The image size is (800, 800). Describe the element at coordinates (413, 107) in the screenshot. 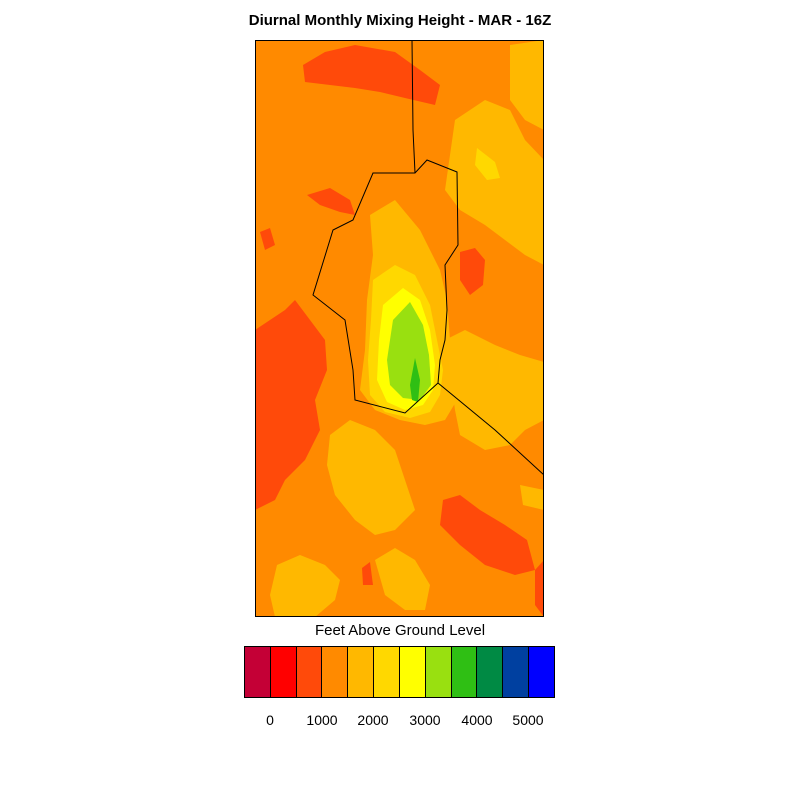

I see `state-boundary-north` at that location.